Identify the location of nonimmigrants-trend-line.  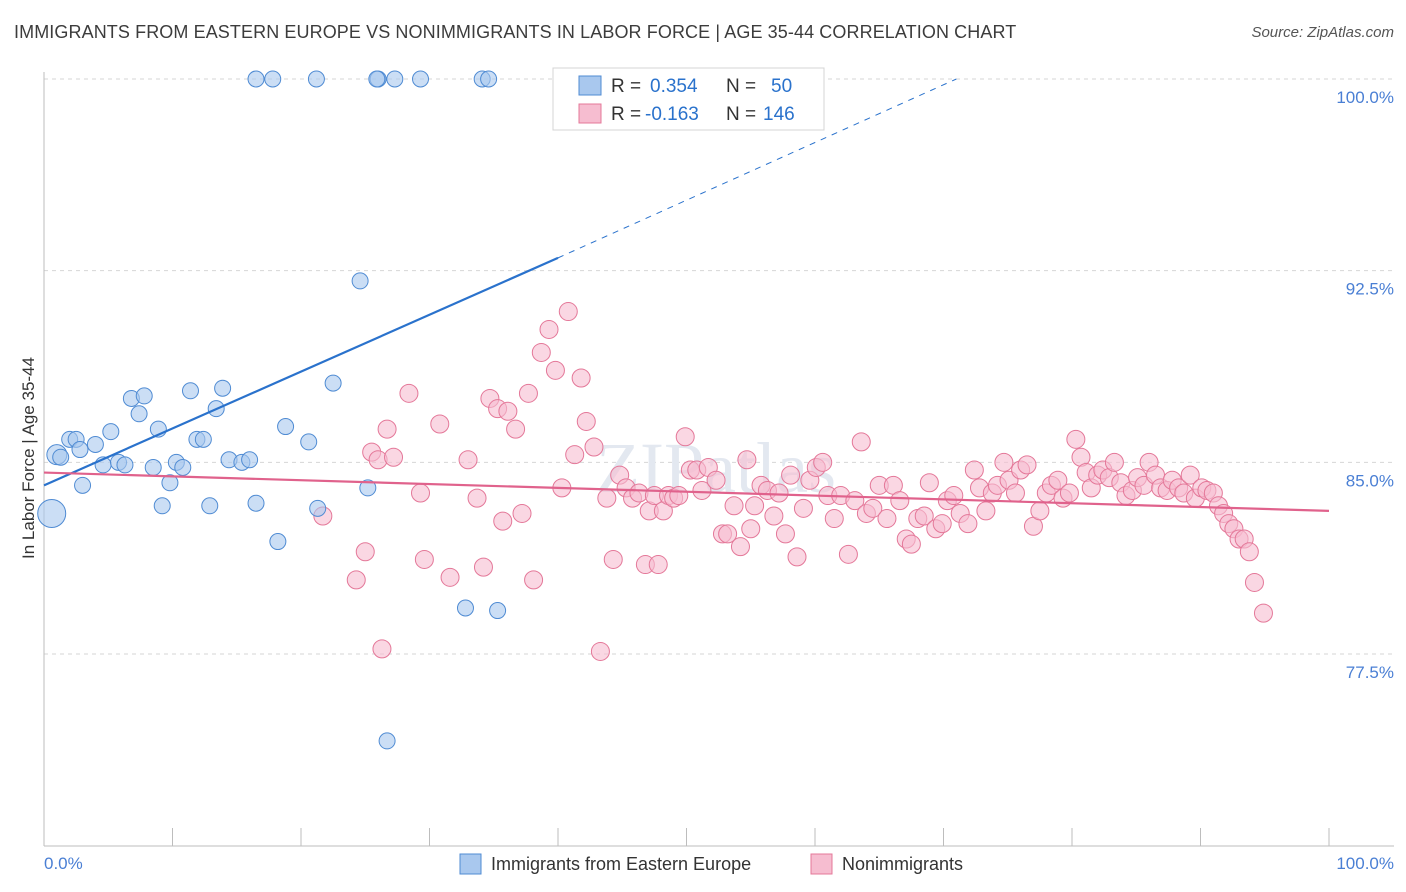
(686, 491).